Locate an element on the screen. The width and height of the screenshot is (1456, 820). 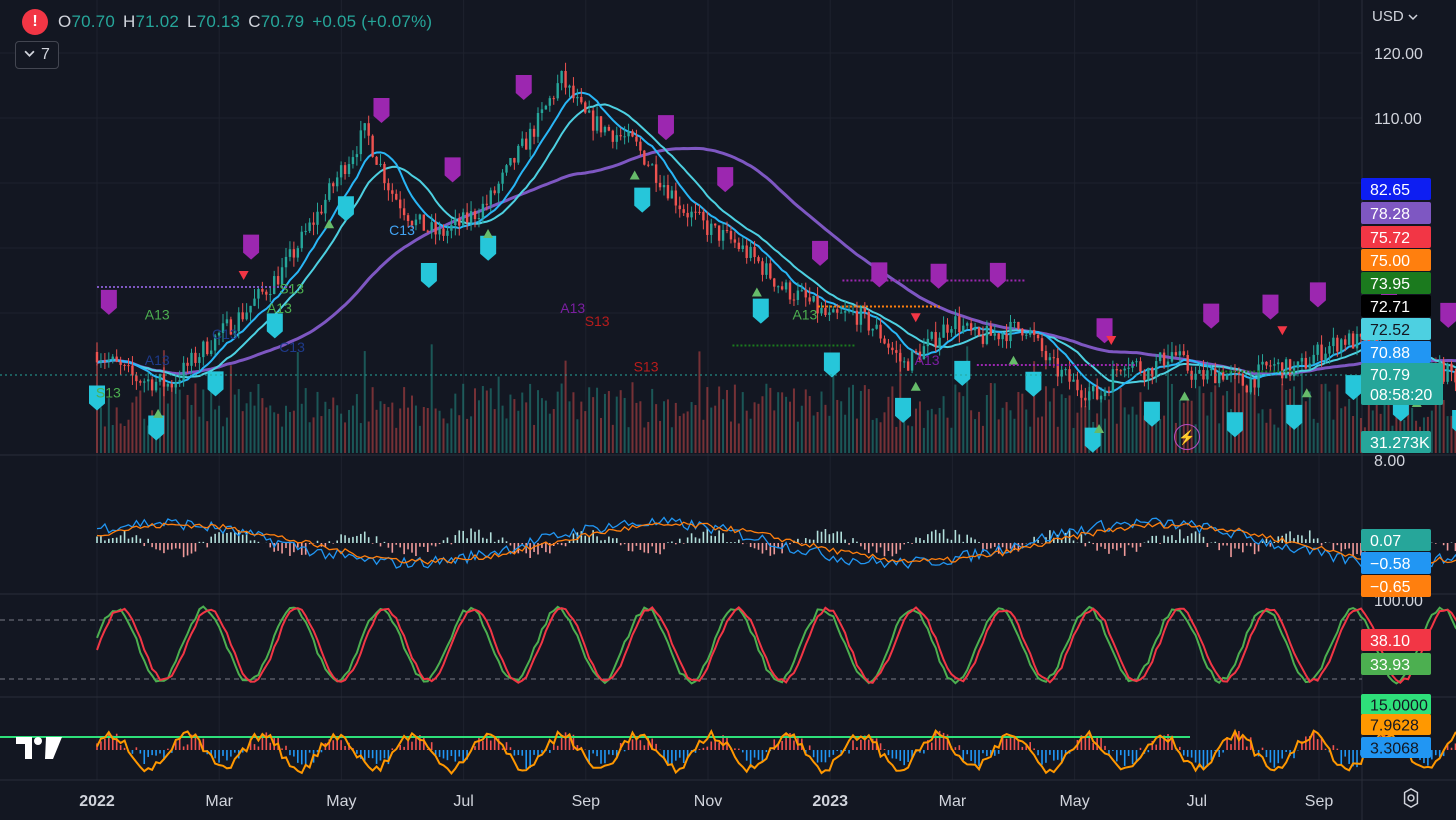
ohlc-item: +0.05 (+0.07%) is located at coordinates (372, 22).